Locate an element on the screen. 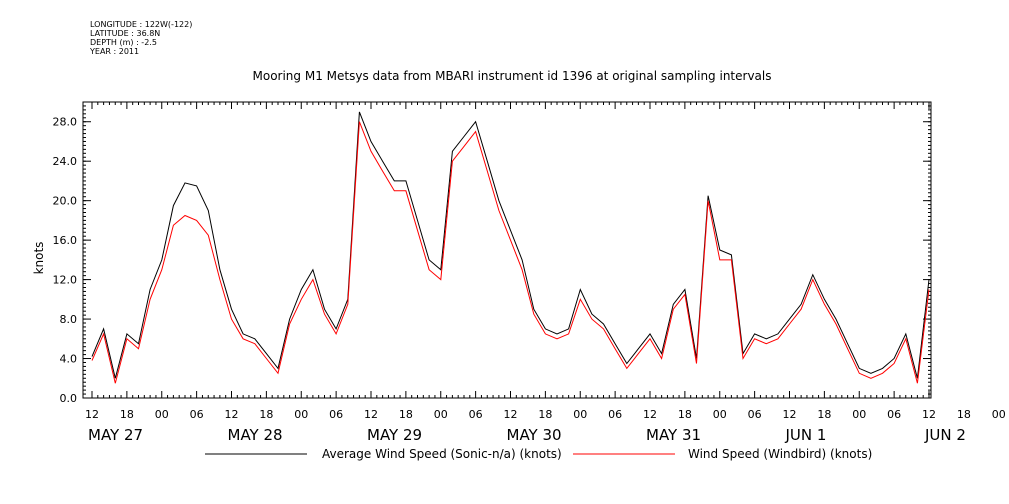 The image size is (1009, 504). depth-label: DEPTH (m) : -2.5 is located at coordinates (123, 42).